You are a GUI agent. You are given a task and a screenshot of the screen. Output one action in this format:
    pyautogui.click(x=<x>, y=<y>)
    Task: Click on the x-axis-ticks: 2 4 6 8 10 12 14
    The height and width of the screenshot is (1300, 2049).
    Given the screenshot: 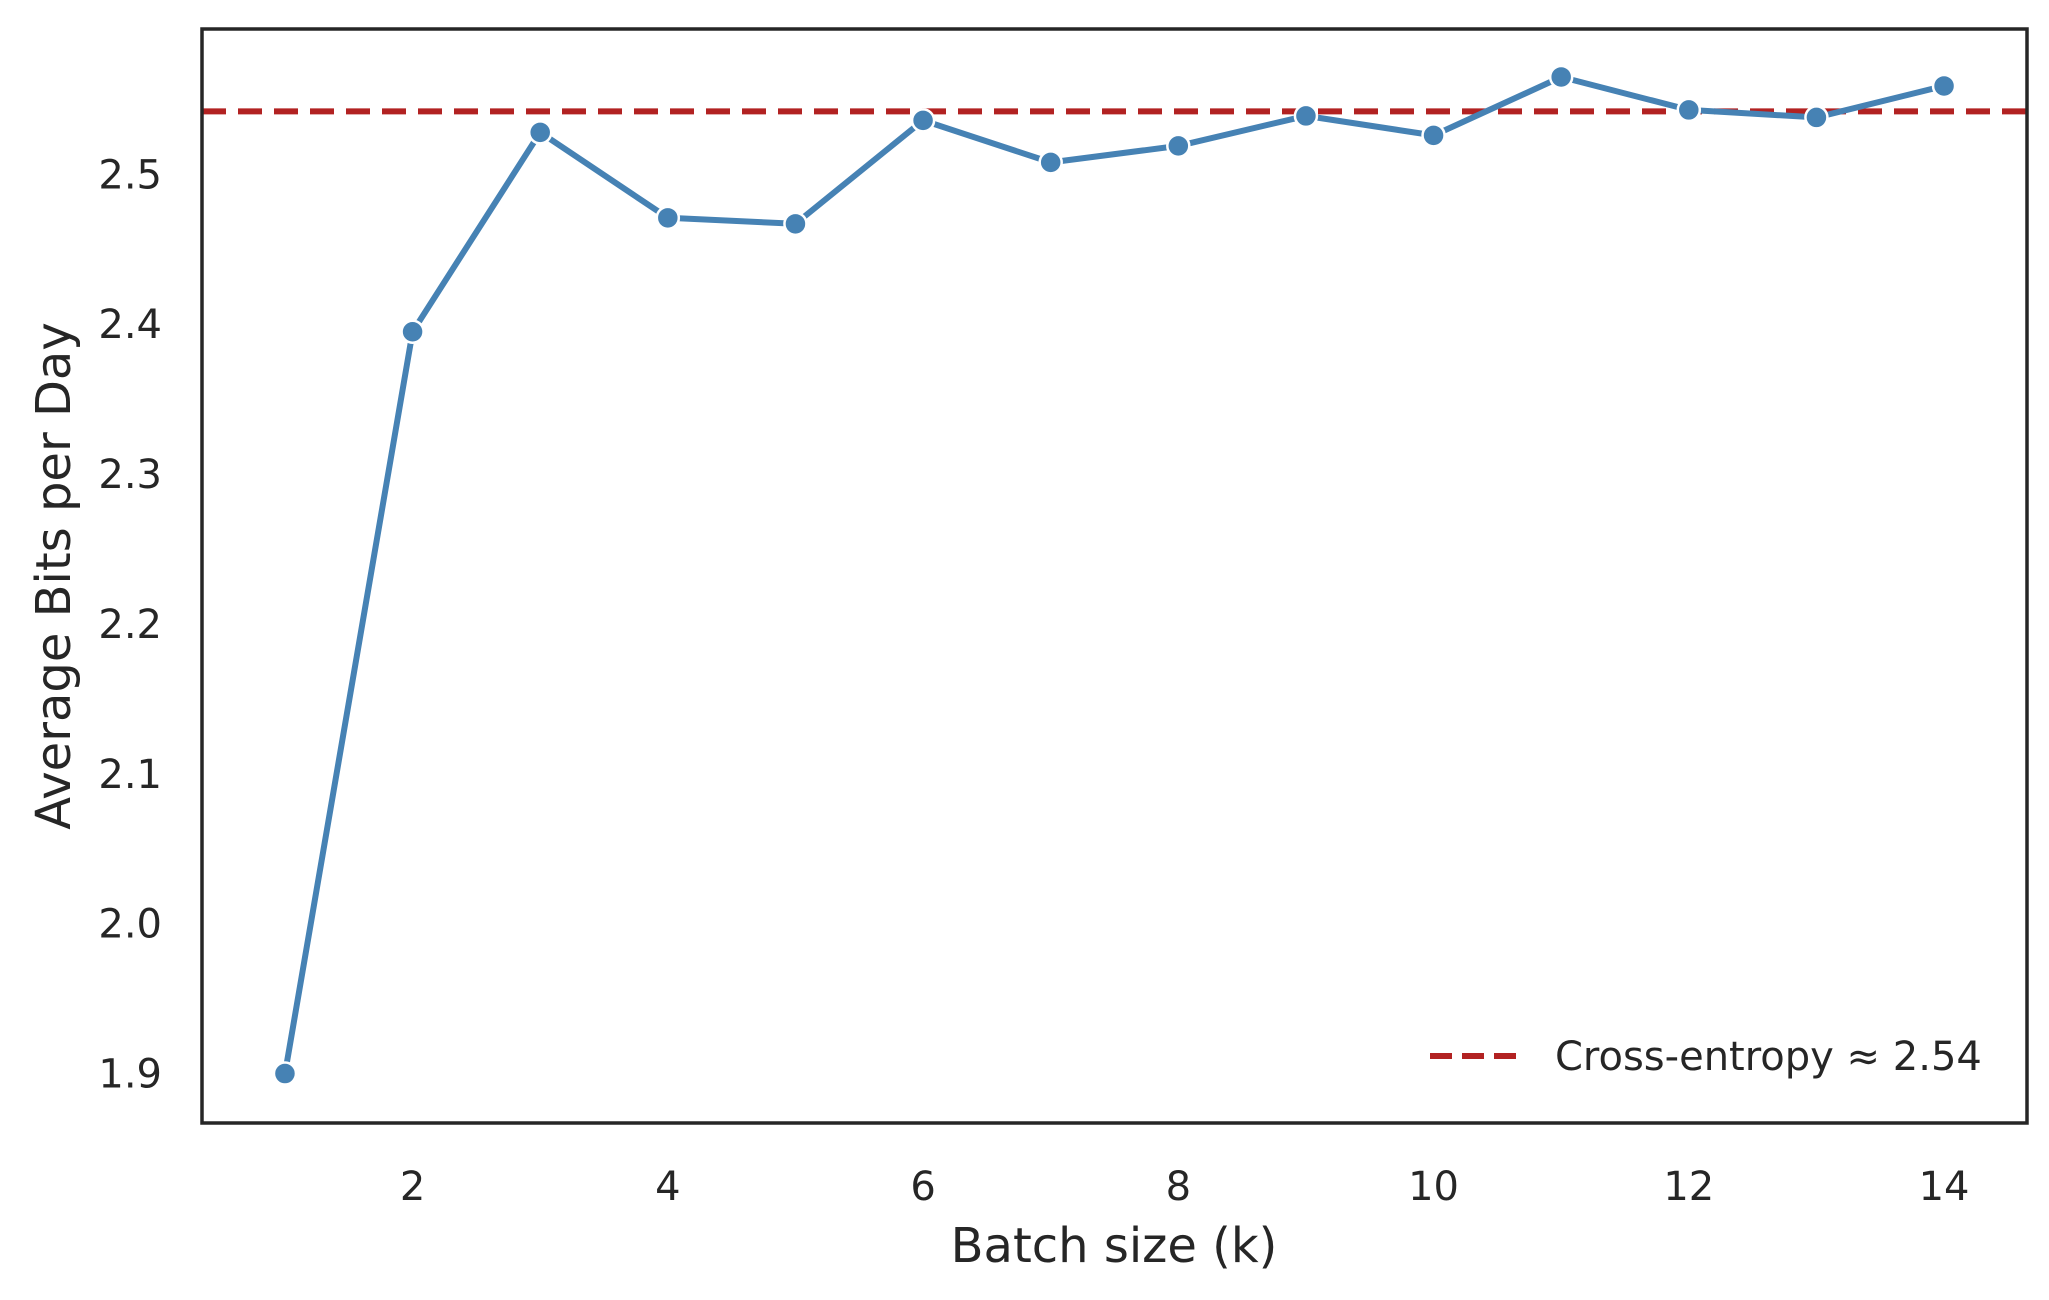 What is the action you would take?
    pyautogui.click(x=1185, y=1187)
    